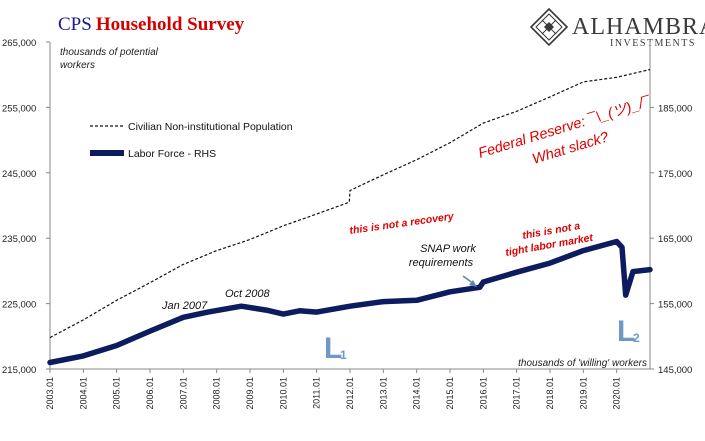 The height and width of the screenshot is (441, 705). I want to click on chart-title: CPS Household Survey, so click(151, 24).